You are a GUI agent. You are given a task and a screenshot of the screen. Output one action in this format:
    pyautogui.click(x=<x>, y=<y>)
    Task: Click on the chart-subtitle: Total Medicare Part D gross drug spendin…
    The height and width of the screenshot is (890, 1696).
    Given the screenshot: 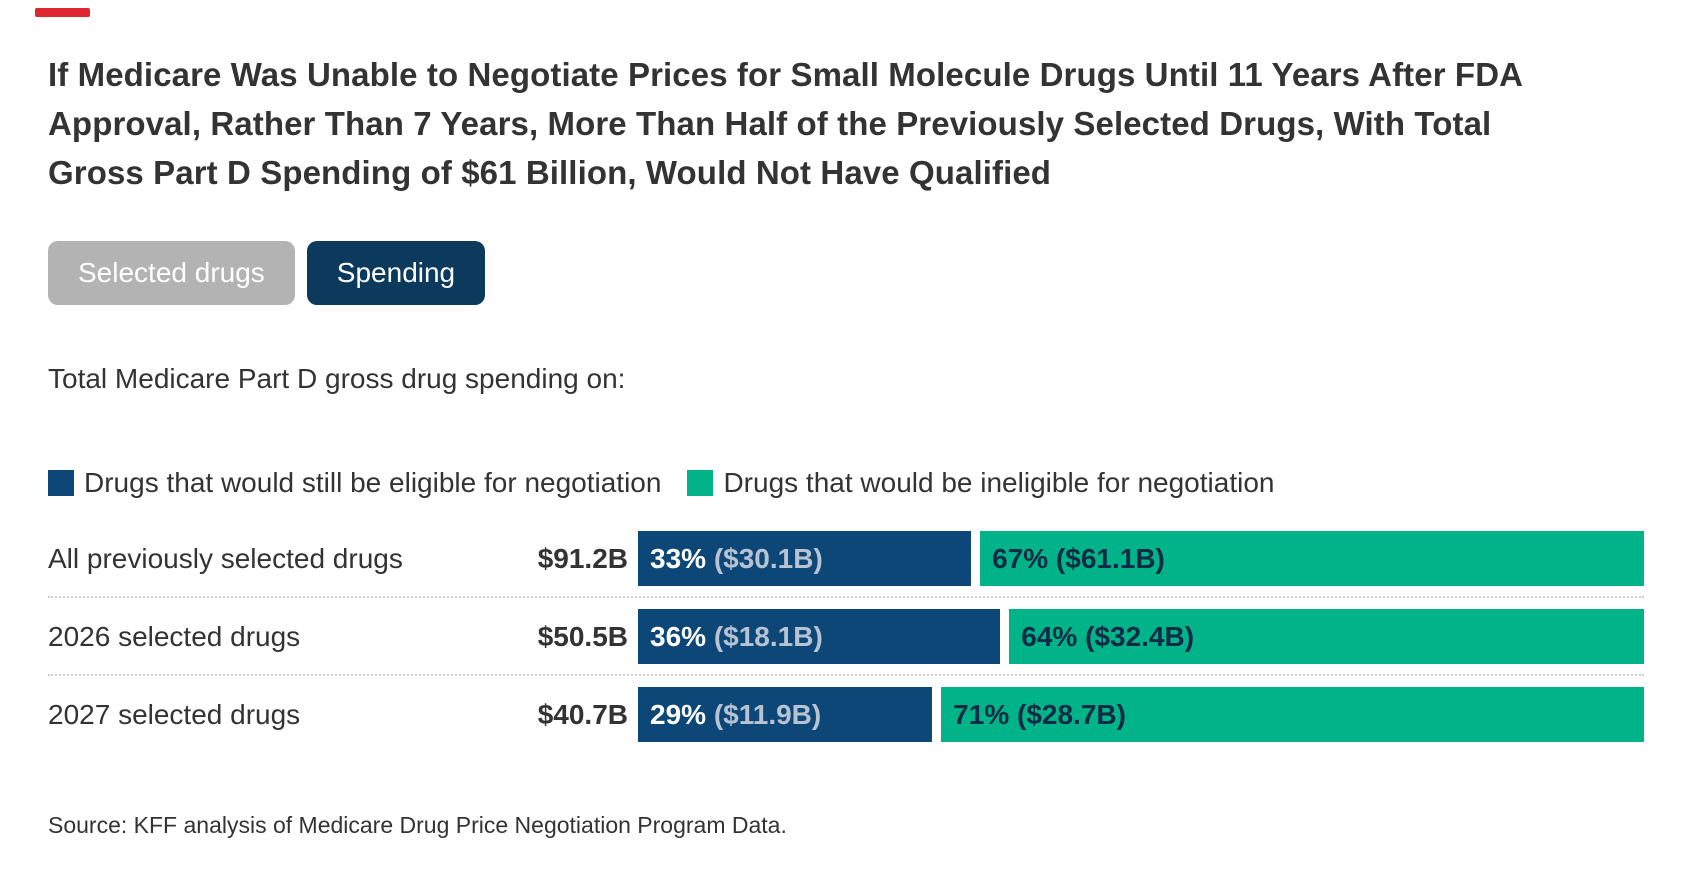 What is the action you would take?
    pyautogui.click(x=337, y=378)
    